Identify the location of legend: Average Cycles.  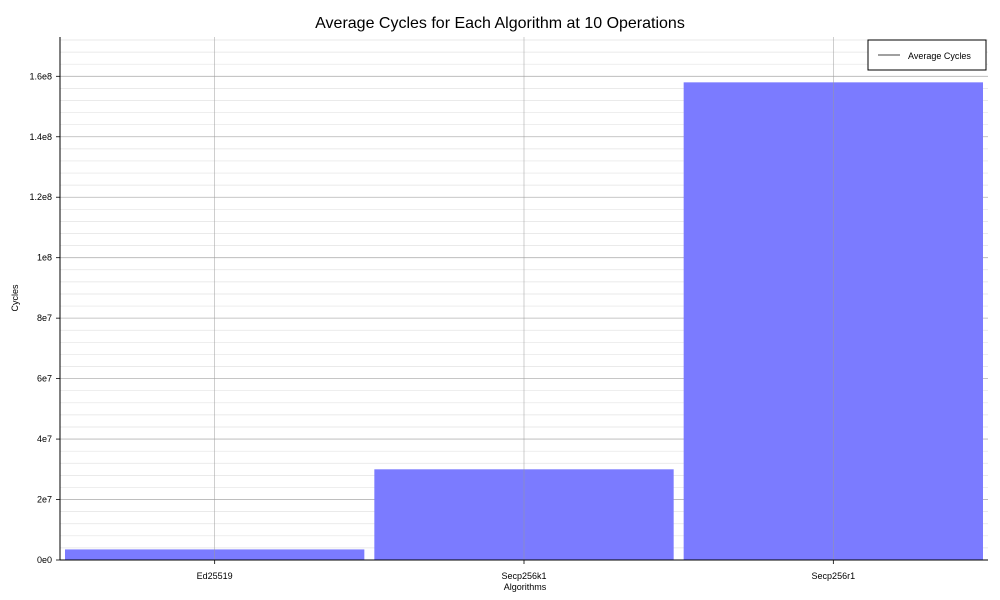
(927, 55).